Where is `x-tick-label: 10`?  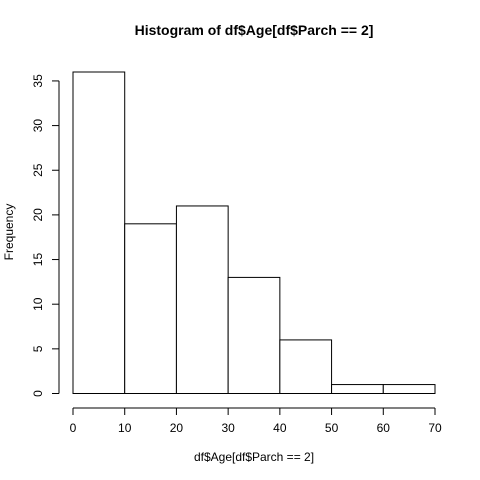
x-tick-label: 10 is located at coordinates (125, 428).